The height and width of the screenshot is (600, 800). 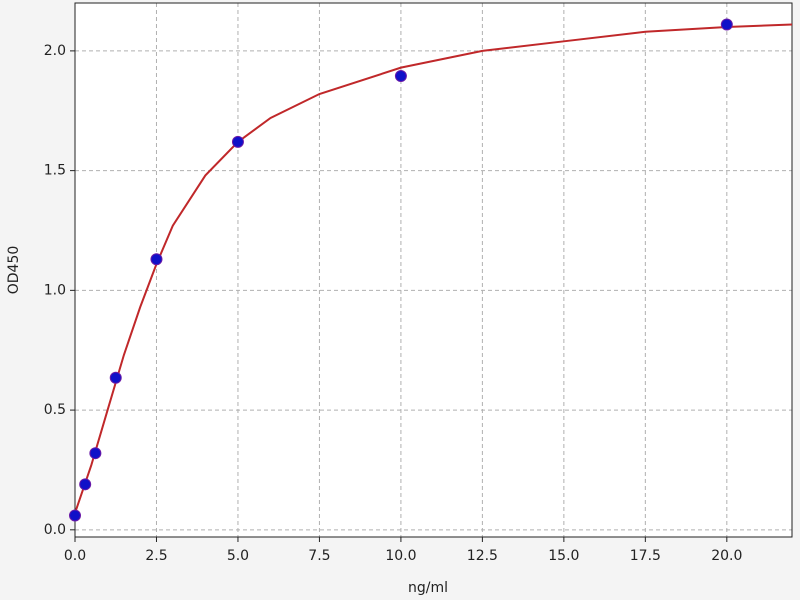 I want to click on y-axis-label: OD450, so click(x=14, y=270).